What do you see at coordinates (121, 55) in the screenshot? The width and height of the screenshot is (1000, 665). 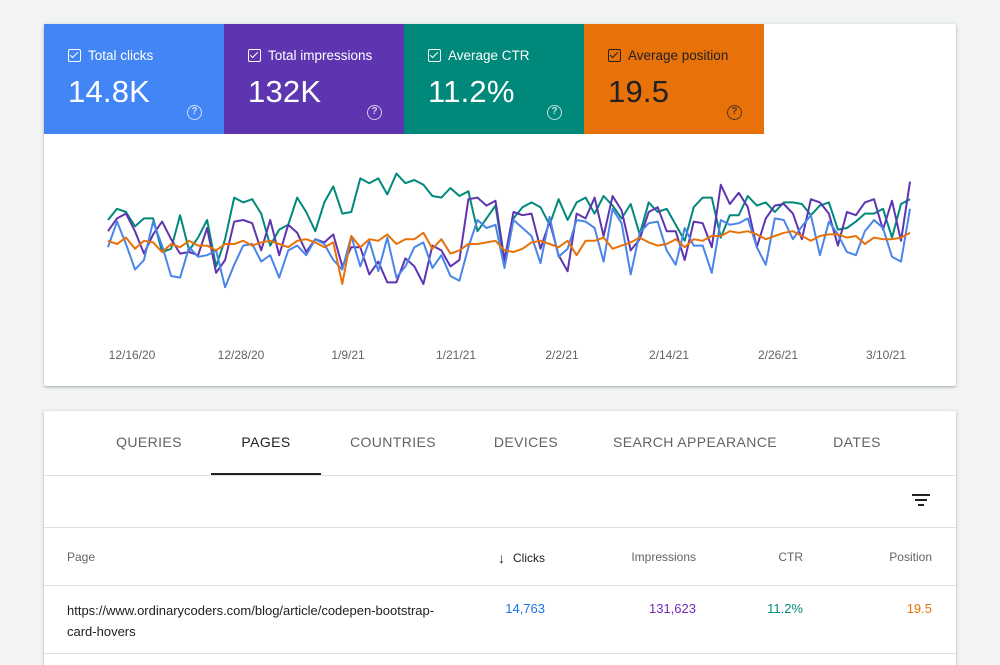 I see `metric-label: Total clicks` at bounding box center [121, 55].